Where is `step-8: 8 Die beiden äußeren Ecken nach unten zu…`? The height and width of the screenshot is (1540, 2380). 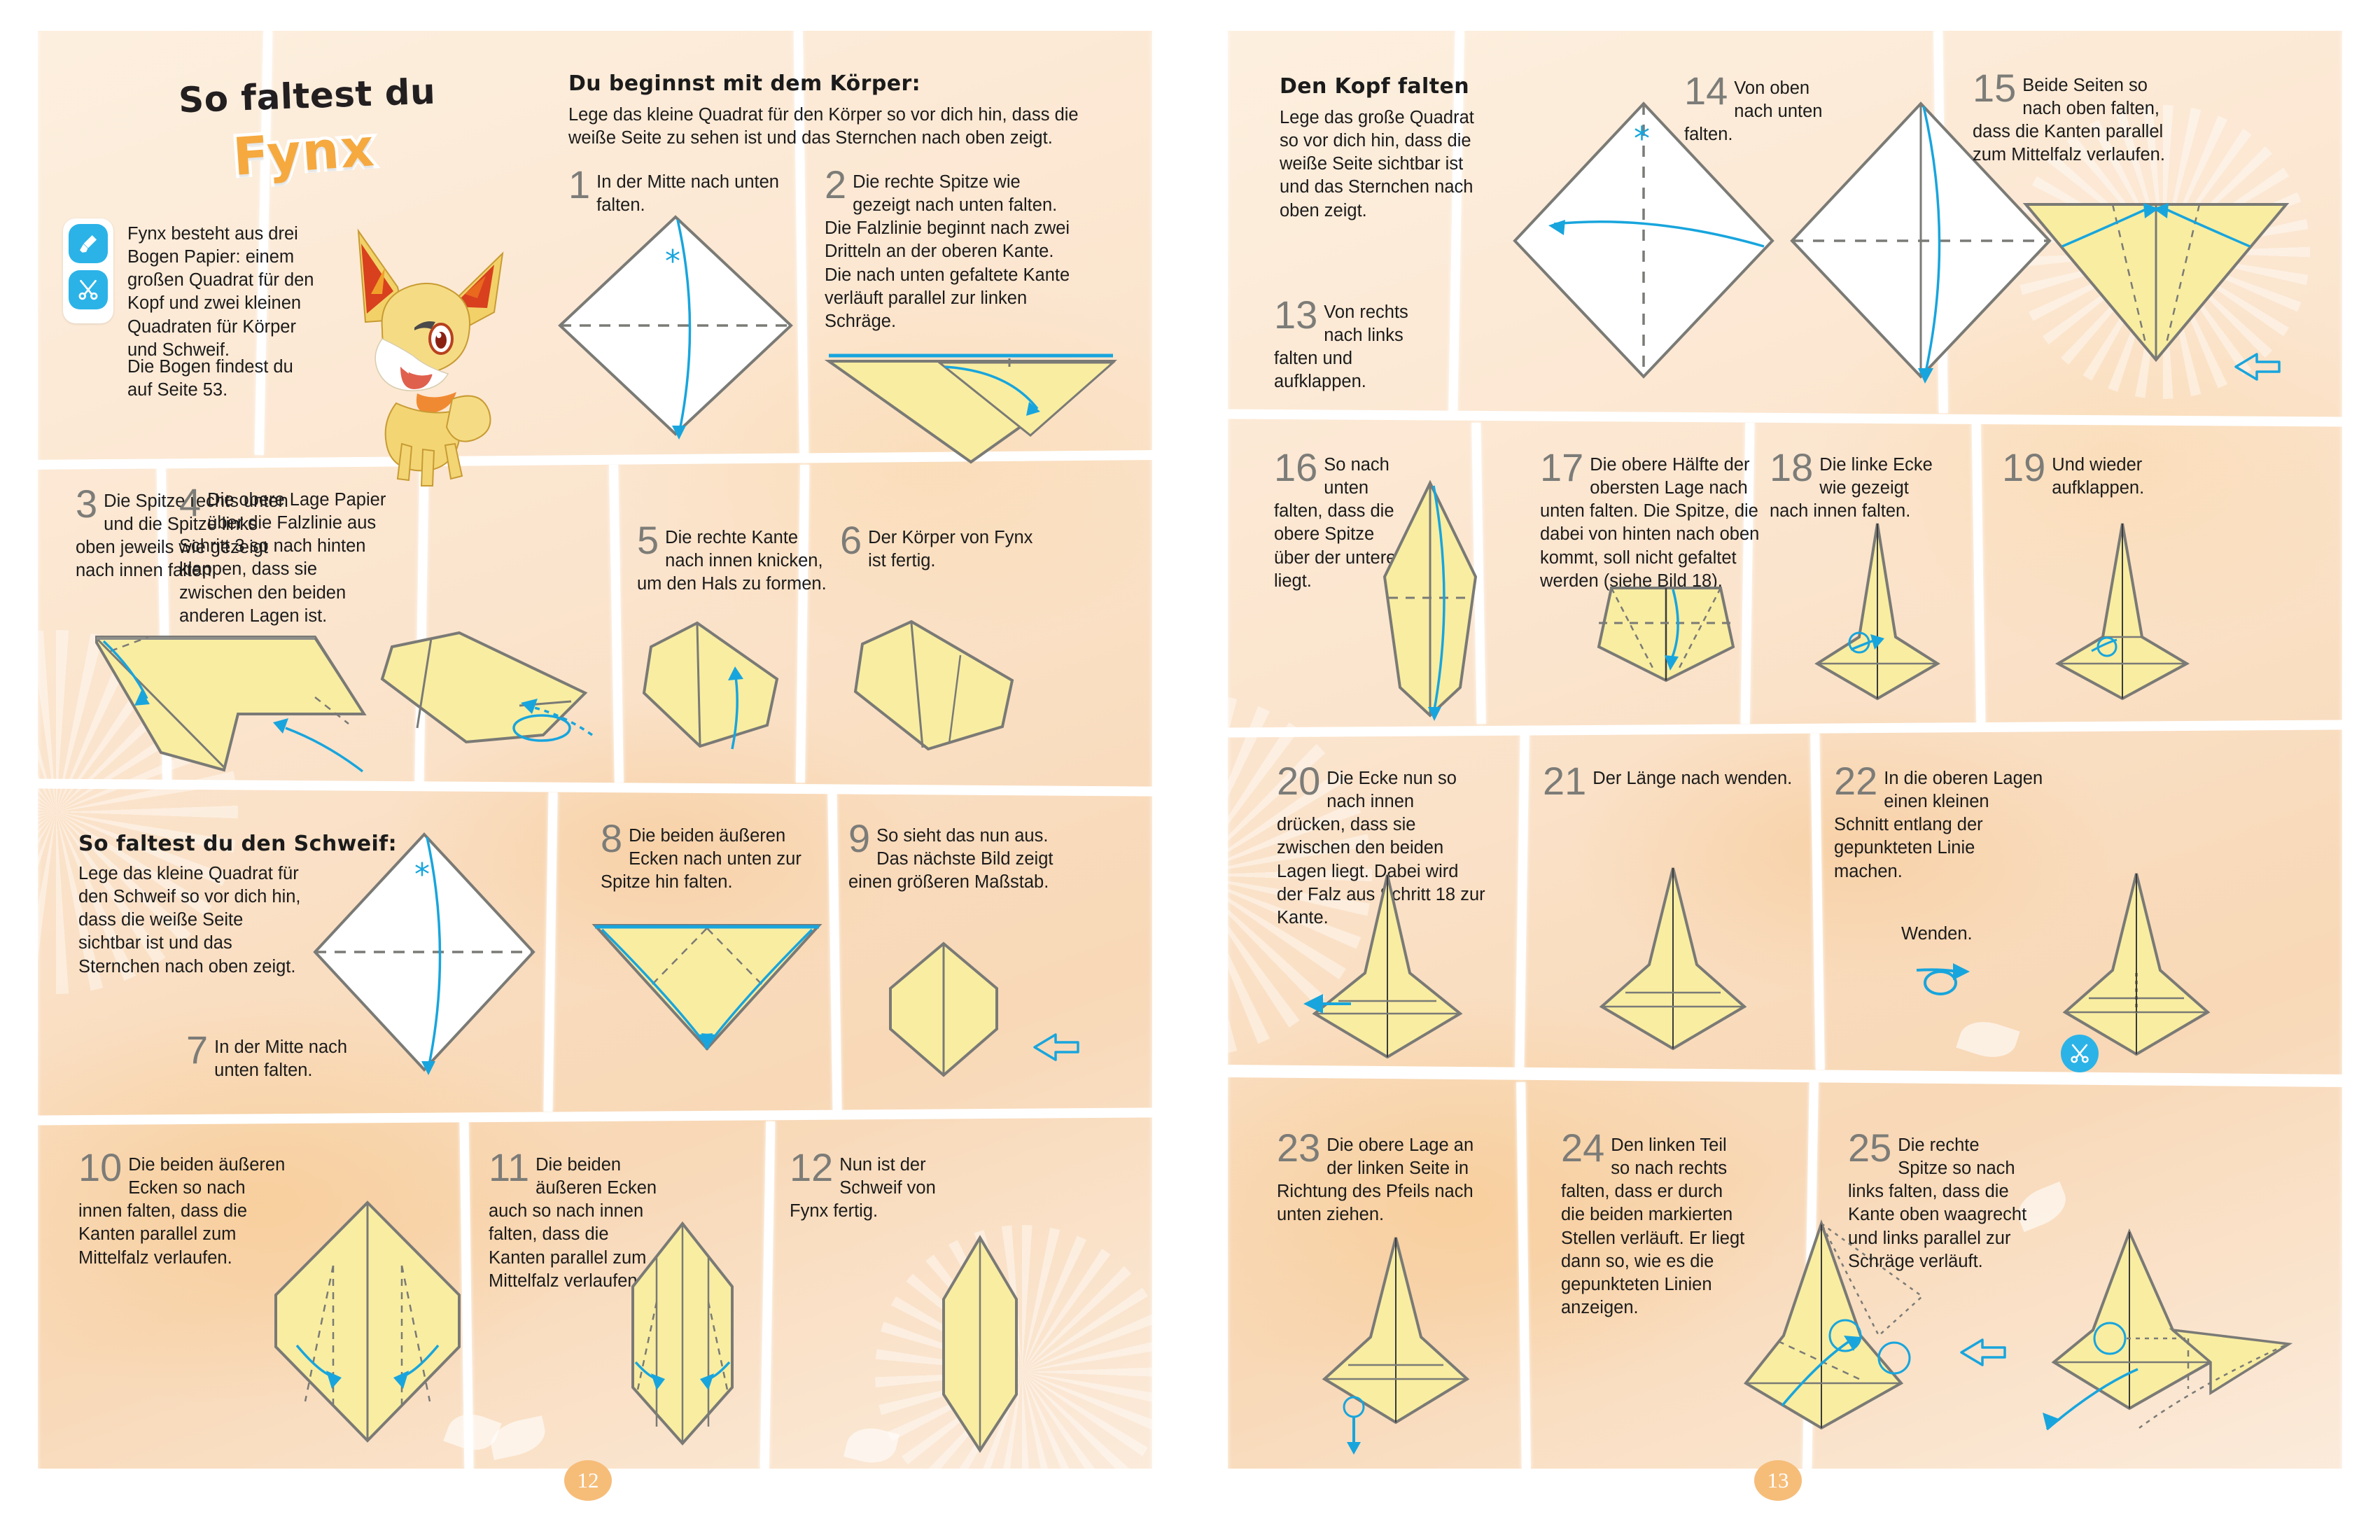 step-8: 8 Die beiden äußeren Ecken nach unten zu… is located at coordinates (706, 856).